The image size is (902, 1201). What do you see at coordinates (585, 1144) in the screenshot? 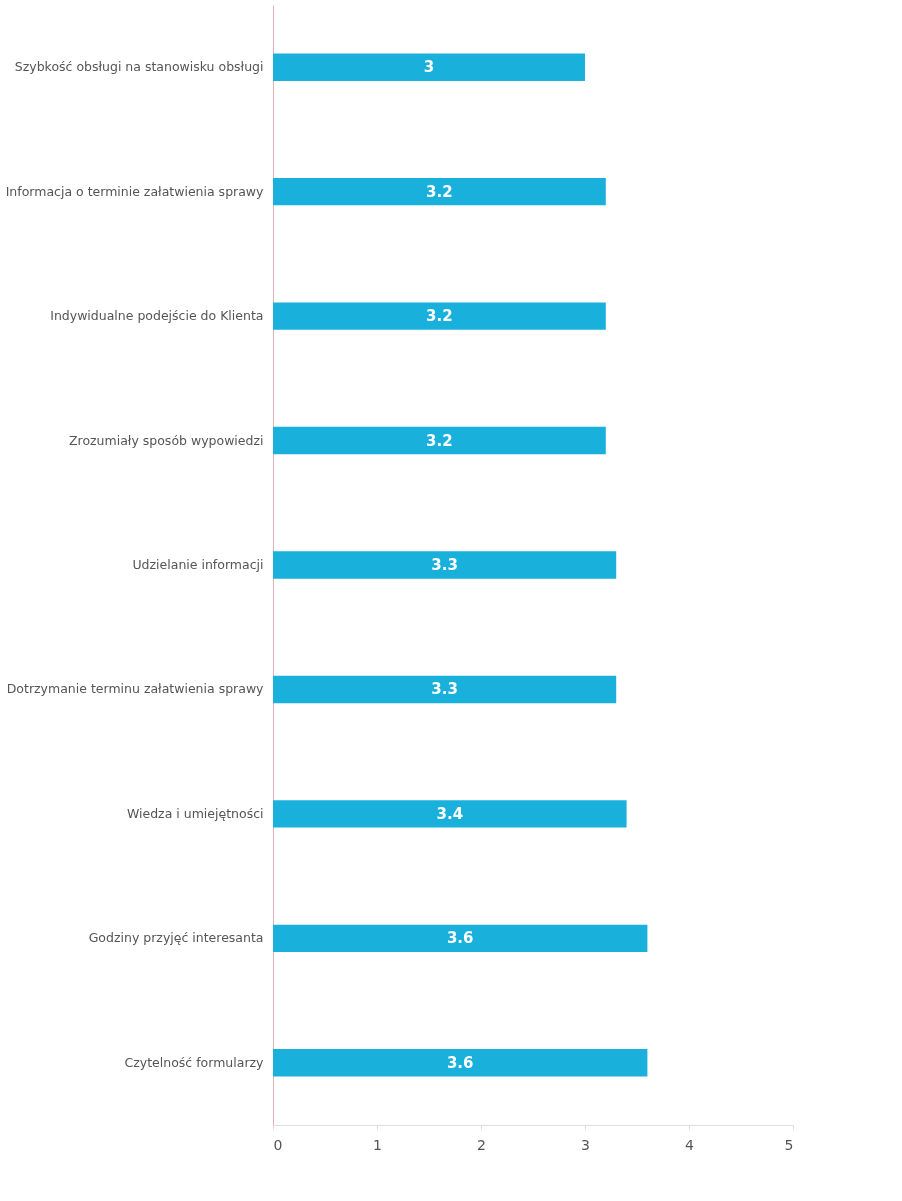
I see `x-tick-label: 3` at bounding box center [585, 1144].